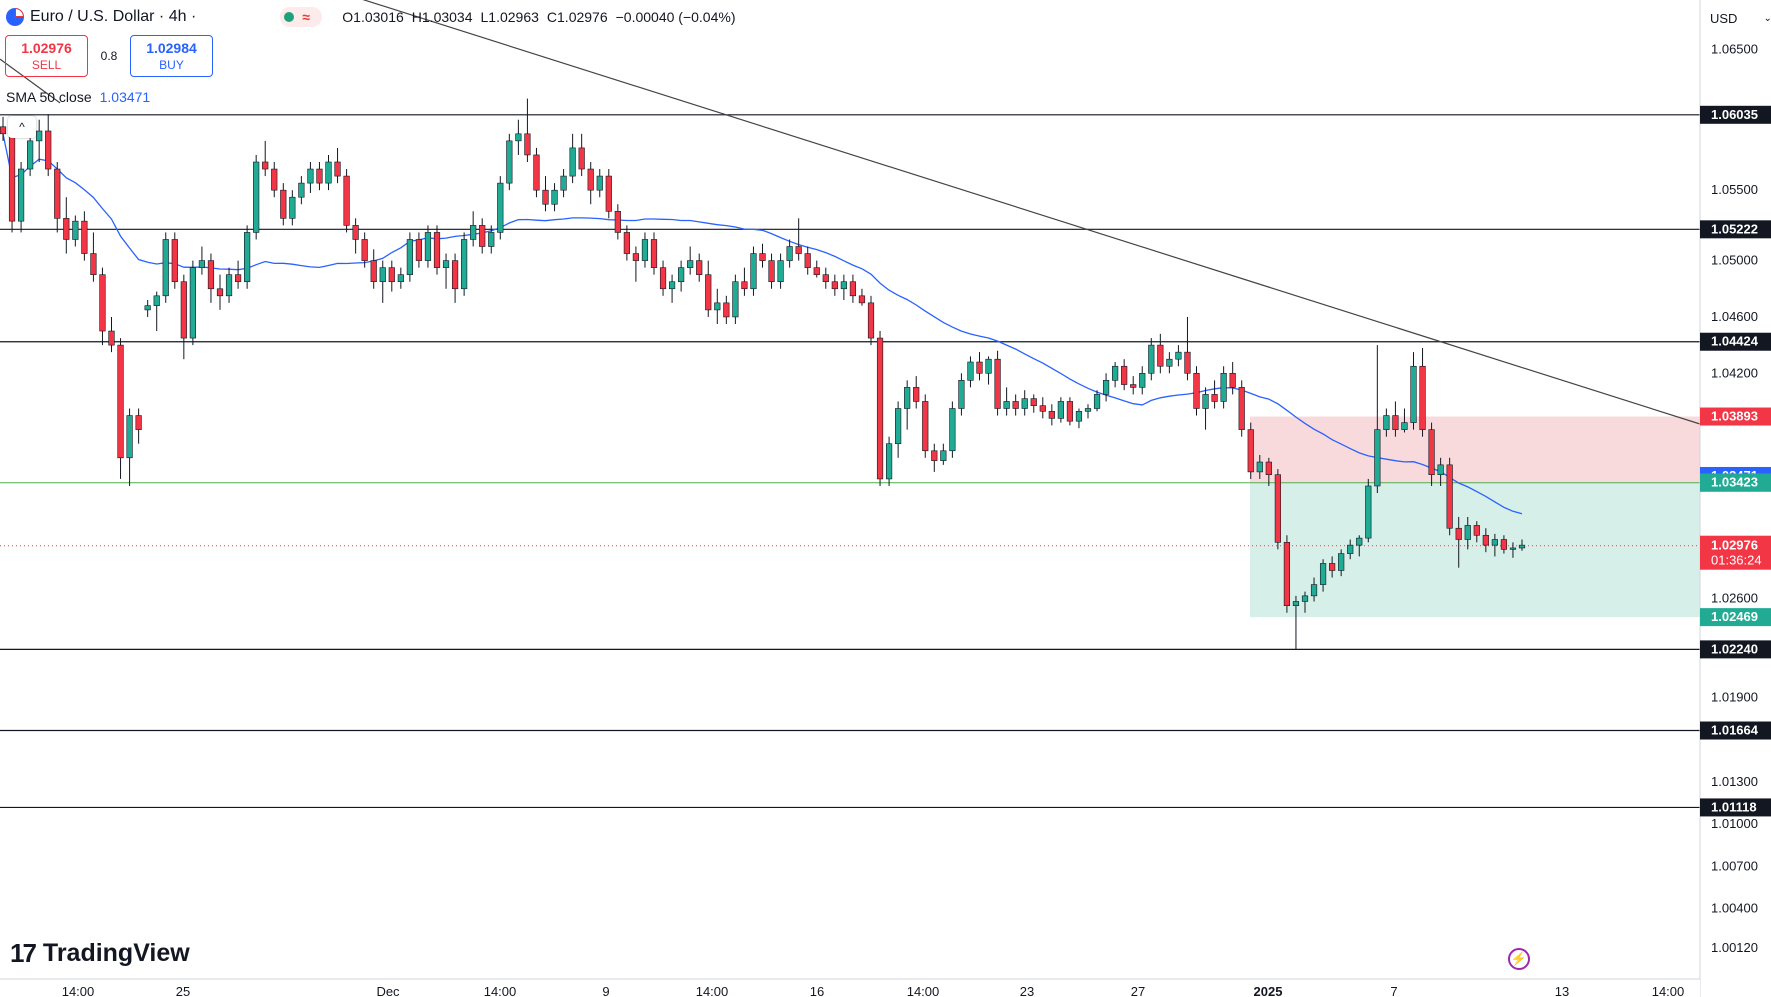 The width and height of the screenshot is (1771, 997). Describe the element at coordinates (1027, 990) in the screenshot. I see `time-tick-label: 23` at that location.